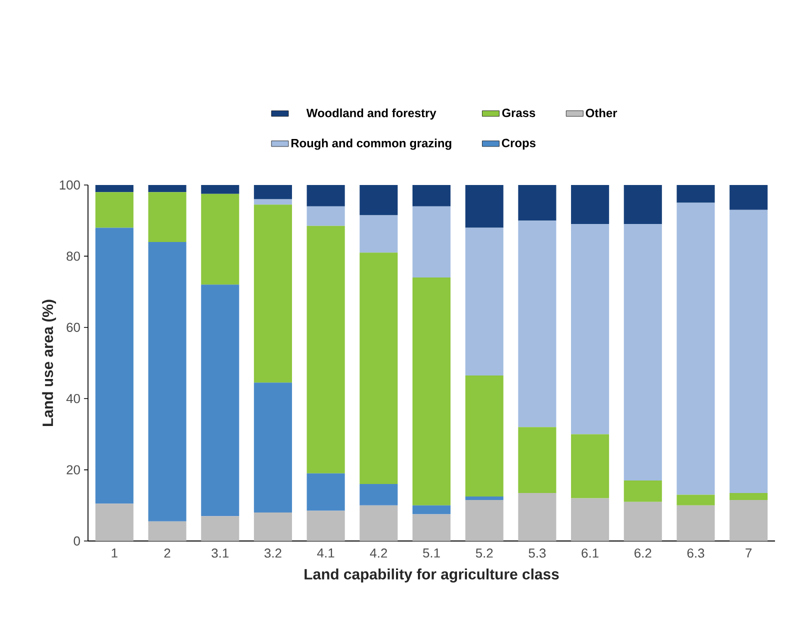  I want to click on y-tick-label: 100, so click(70, 185).